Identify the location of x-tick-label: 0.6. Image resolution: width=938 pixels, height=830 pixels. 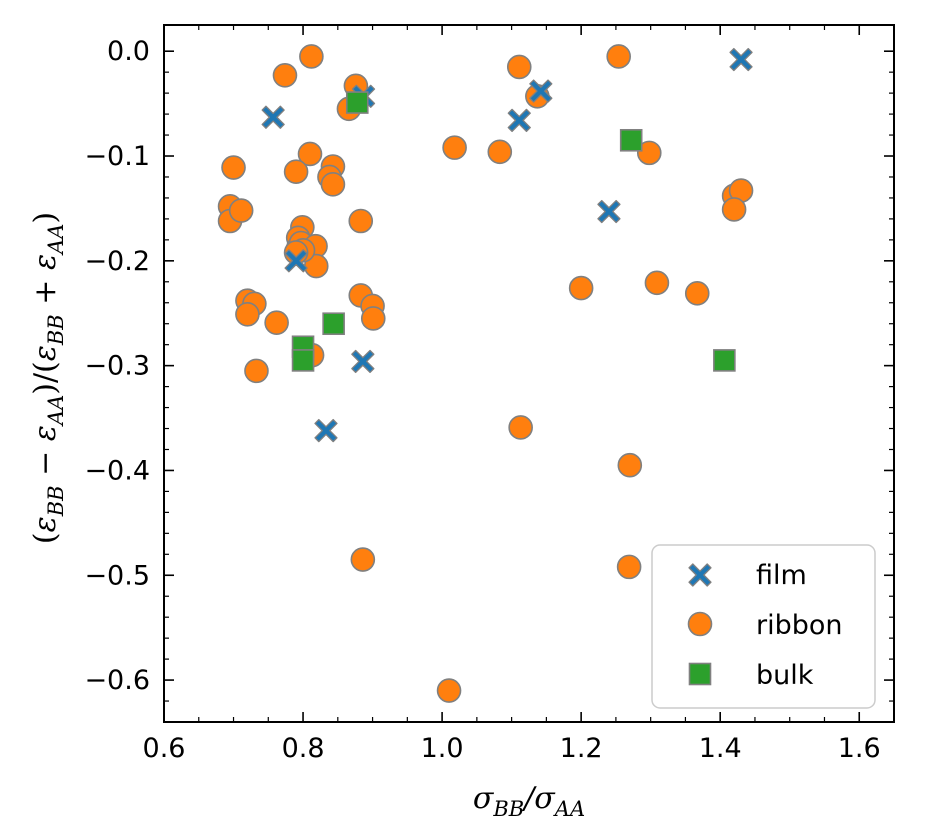
(164, 748).